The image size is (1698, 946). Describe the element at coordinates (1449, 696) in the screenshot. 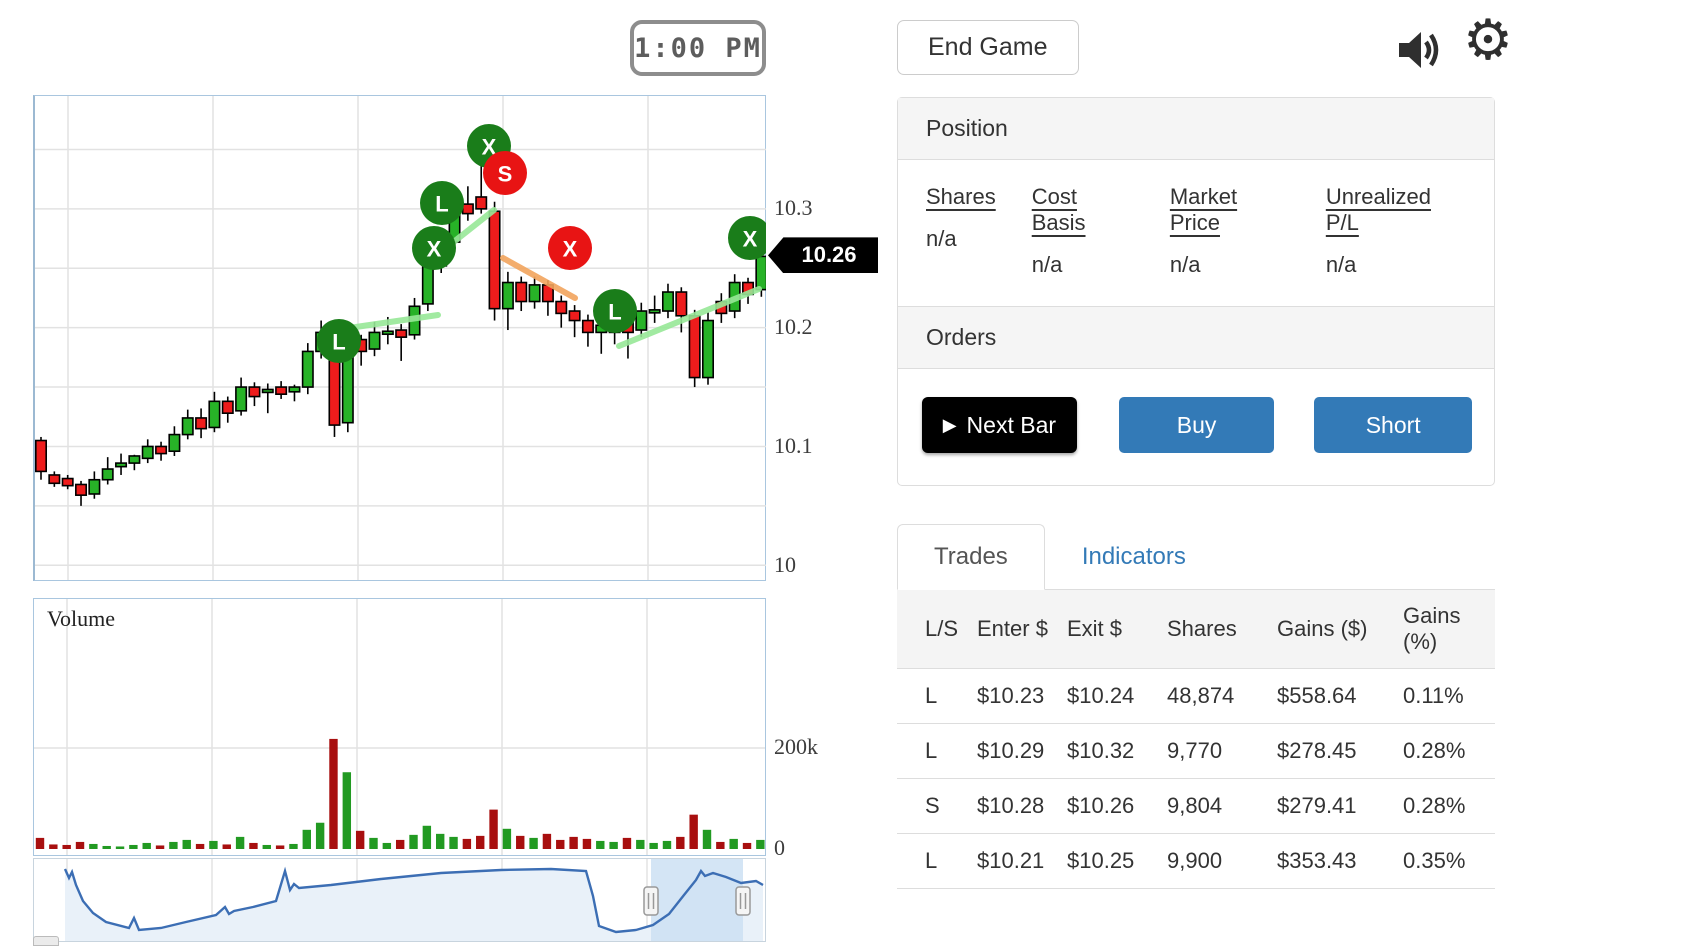

I see `trade-cell: 0.11%` at that location.